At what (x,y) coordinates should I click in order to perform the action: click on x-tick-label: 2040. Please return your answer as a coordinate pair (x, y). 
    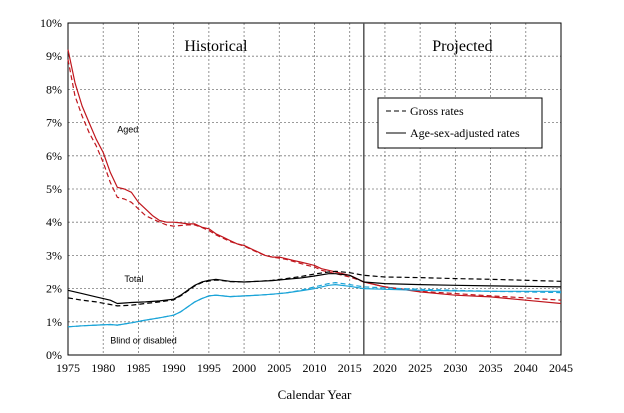
    Looking at the image, I should click on (526, 368).